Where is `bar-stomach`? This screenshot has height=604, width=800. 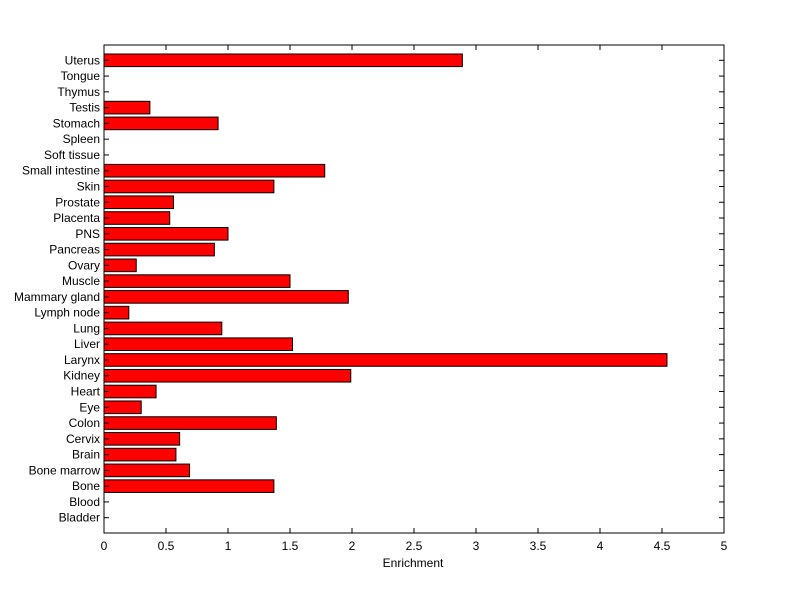
bar-stomach is located at coordinates (161, 123).